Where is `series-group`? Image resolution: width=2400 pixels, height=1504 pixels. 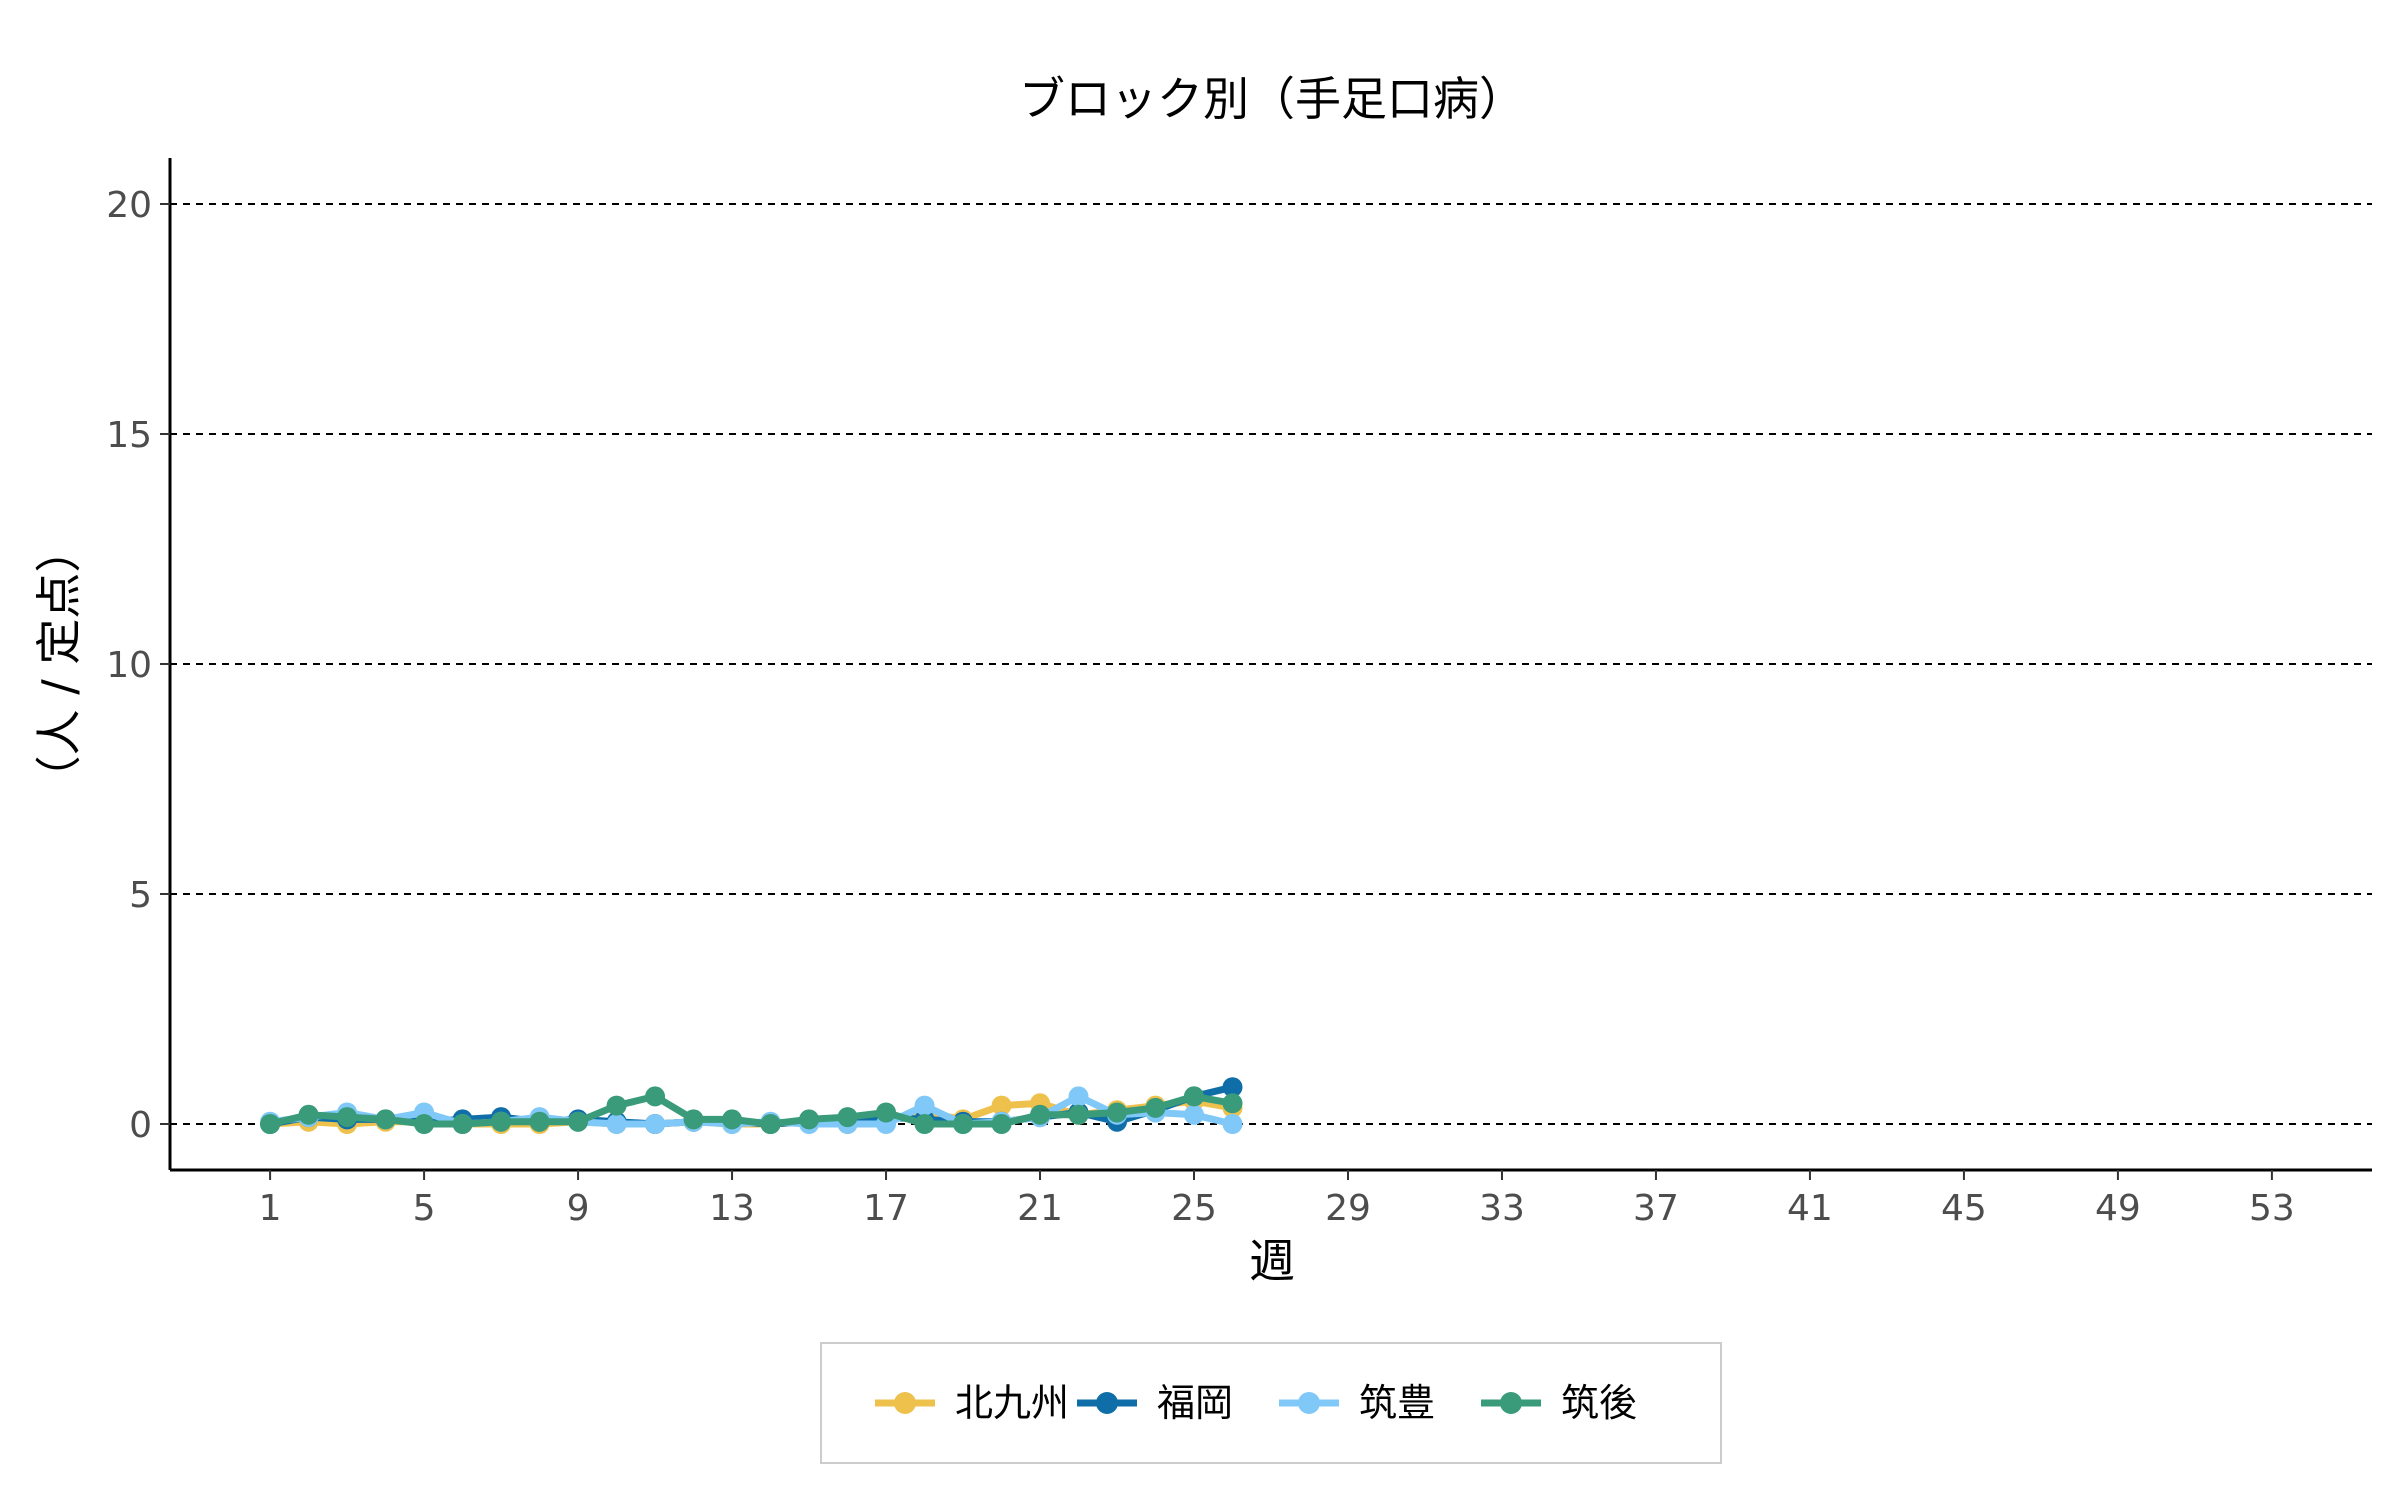
series-group is located at coordinates (751, 1105).